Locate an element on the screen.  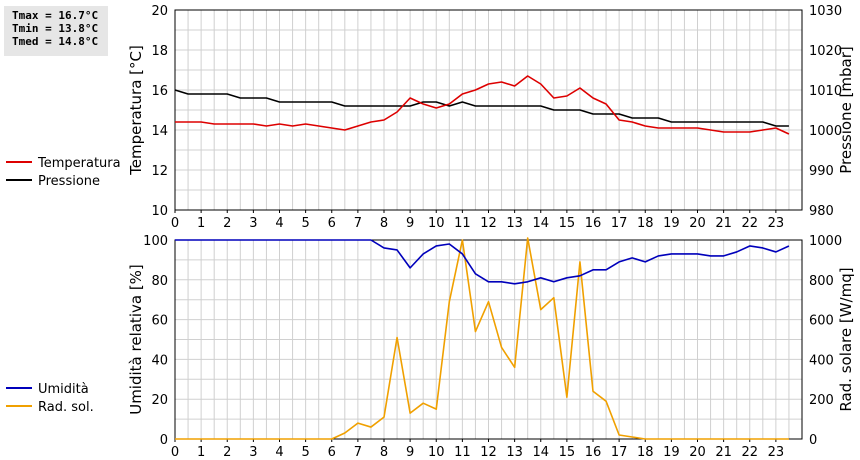
y-left-tick-label: 100 is located at coordinates (155, 241).